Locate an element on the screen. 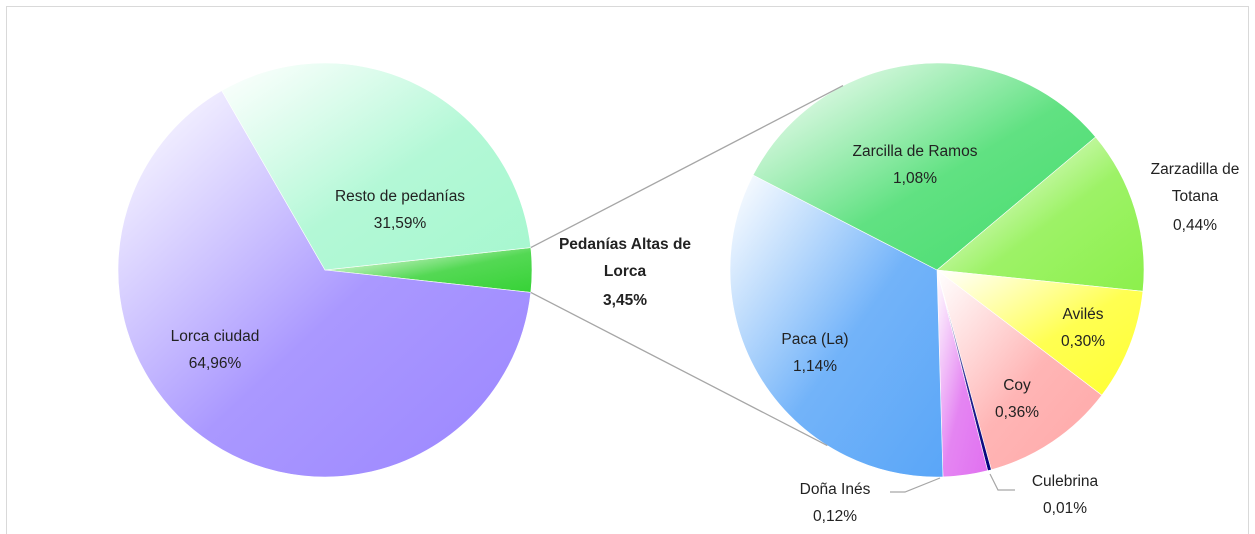 The height and width of the screenshot is (534, 1255). value-label: 0,12% is located at coordinates (835, 516).